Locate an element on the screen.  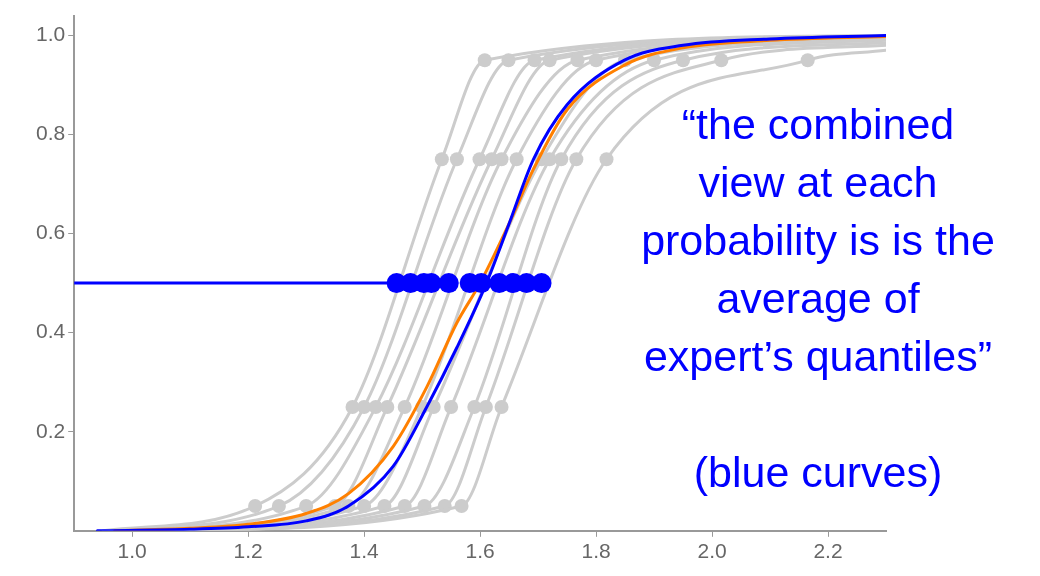
x-tick-label: 2.2 is located at coordinates (828, 551).